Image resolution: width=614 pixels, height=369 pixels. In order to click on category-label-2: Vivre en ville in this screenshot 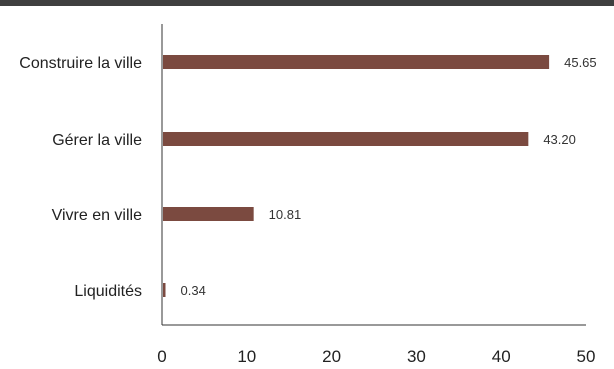, I will do `click(97, 215)`.